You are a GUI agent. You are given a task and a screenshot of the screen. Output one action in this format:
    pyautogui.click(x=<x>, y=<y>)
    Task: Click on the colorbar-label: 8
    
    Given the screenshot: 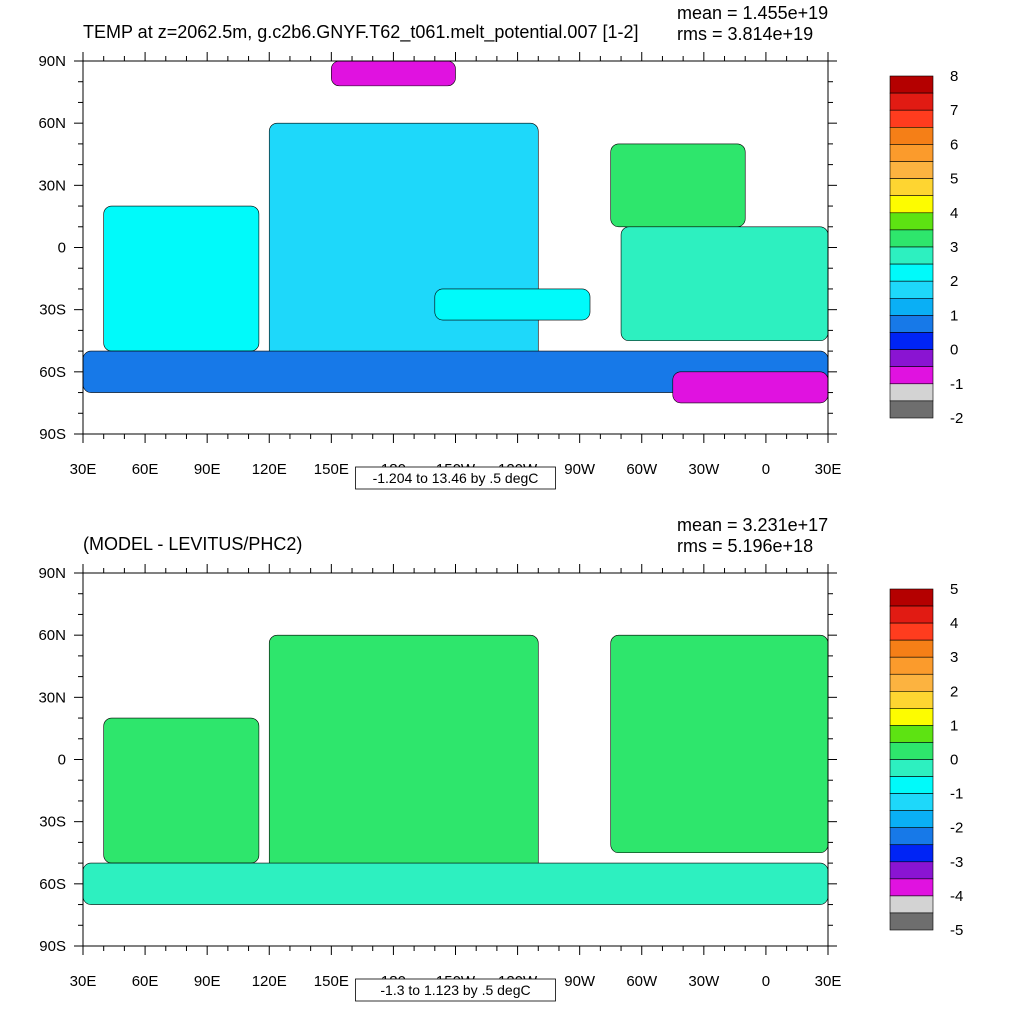 What is the action you would take?
    pyautogui.click(x=954, y=76)
    